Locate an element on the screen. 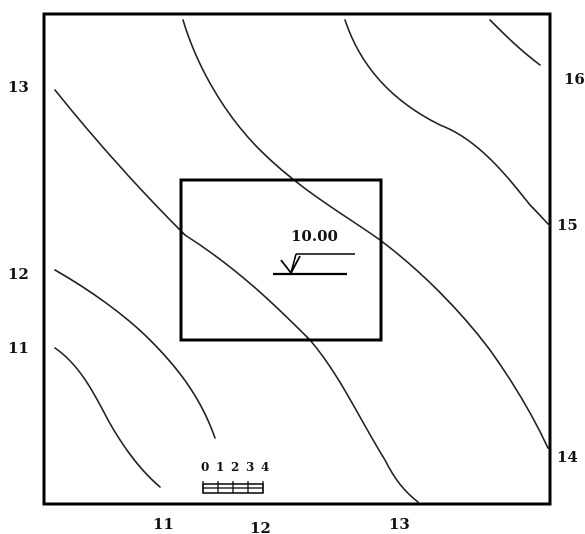  elevation-marker: 10.00 is located at coordinates (314, 251).